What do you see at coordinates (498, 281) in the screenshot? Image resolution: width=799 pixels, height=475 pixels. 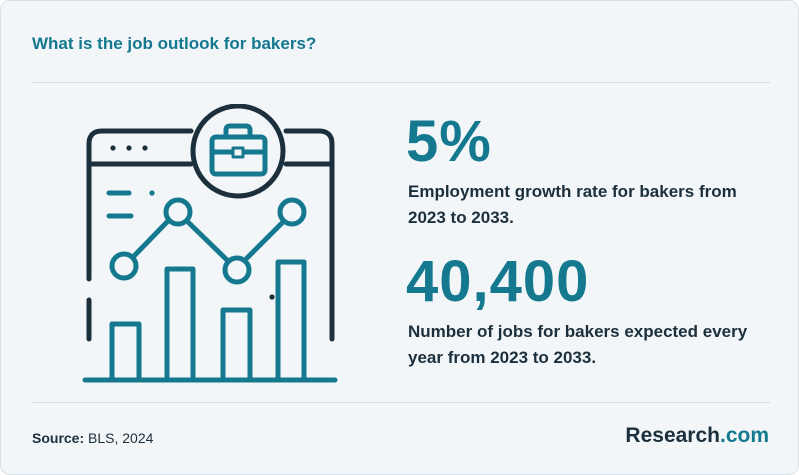 I see `annual-openings-value: 40,400` at bounding box center [498, 281].